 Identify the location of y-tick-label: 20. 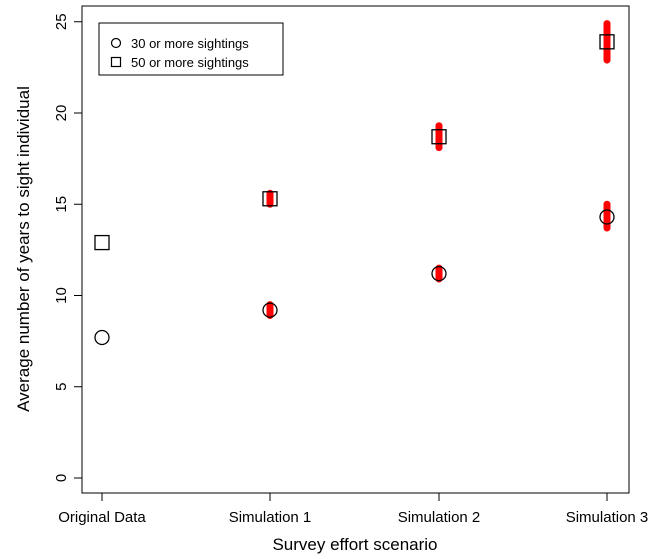
(61, 113).